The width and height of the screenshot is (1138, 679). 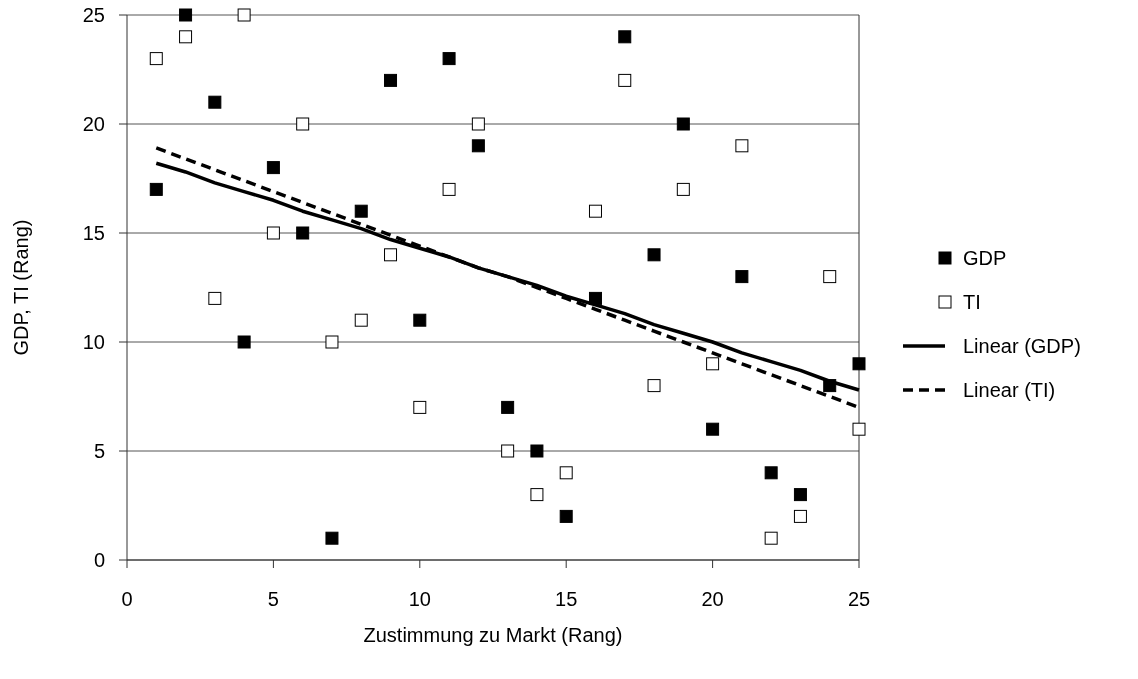 I want to click on y-tick-label: 0, so click(x=99, y=560).